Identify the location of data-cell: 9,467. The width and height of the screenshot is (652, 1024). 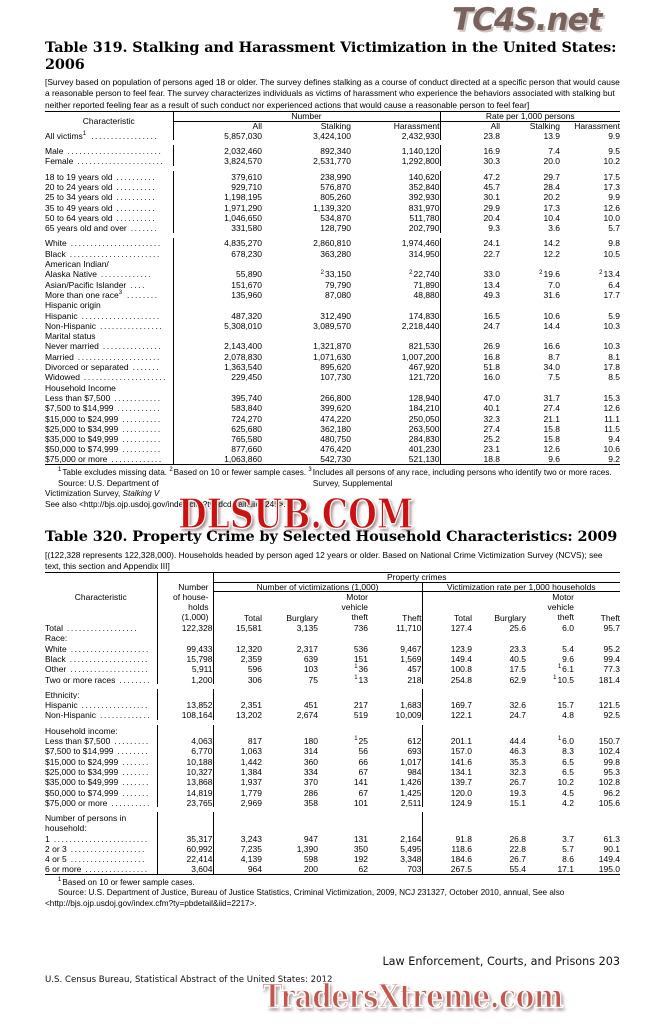
(411, 648).